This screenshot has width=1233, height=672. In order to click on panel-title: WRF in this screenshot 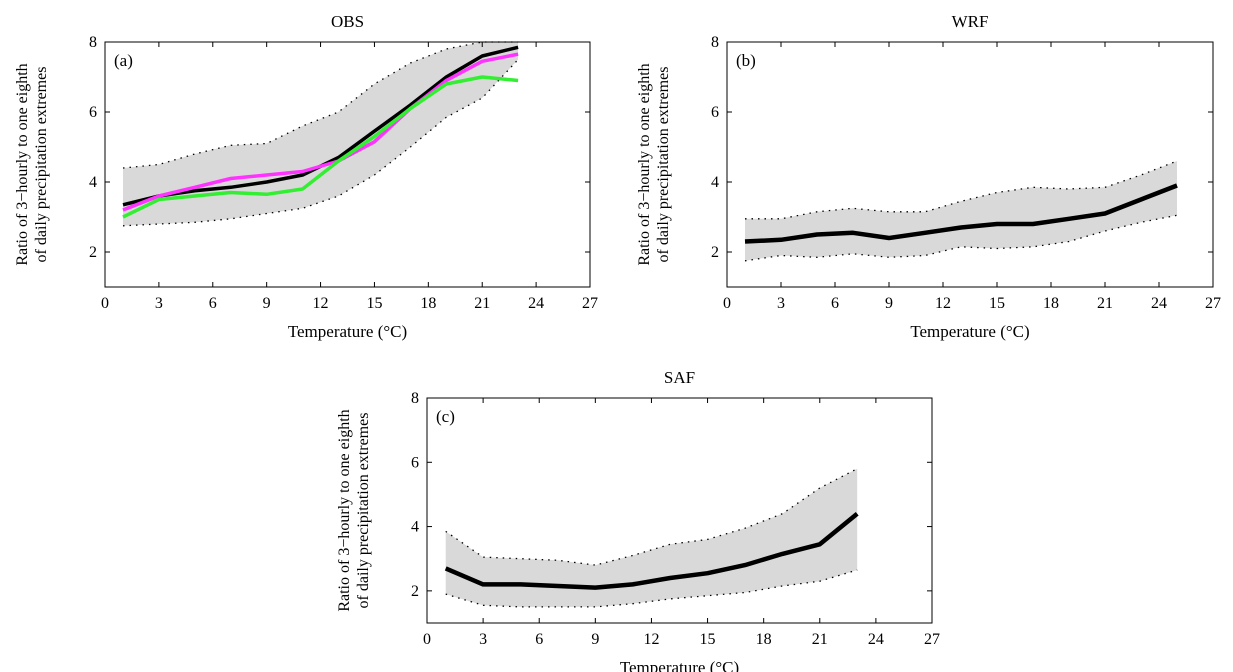, I will do `click(970, 21)`.